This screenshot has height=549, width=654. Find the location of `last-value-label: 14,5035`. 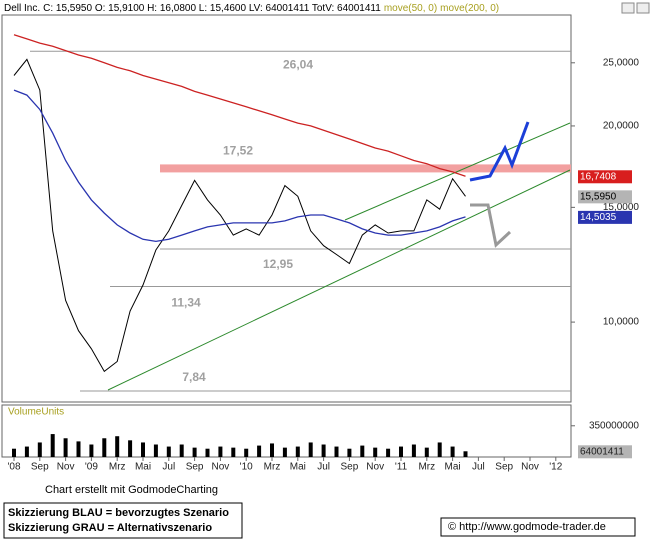

last-value-label: 14,5035 is located at coordinates (598, 217).